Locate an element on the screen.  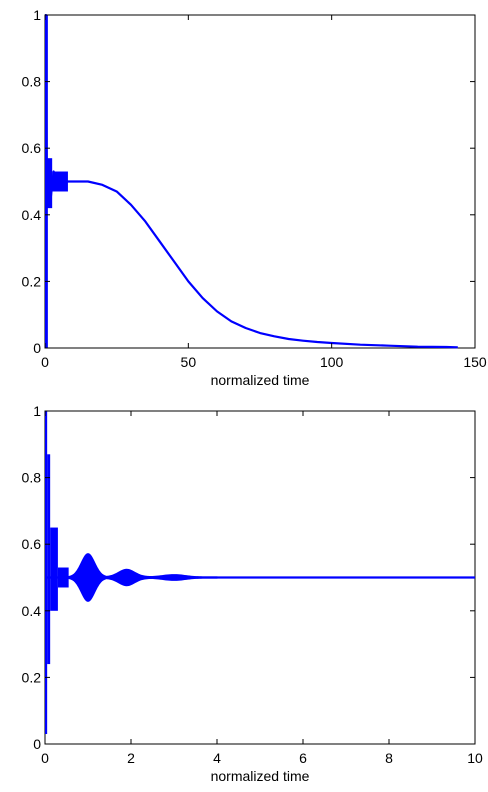
x-tick-label: 50 is located at coordinates (189, 362).